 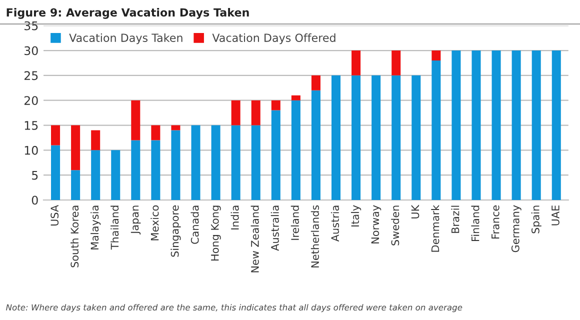 What do you see at coordinates (135, 220) in the screenshot?
I see `x-tick-label: Japan` at bounding box center [135, 220].